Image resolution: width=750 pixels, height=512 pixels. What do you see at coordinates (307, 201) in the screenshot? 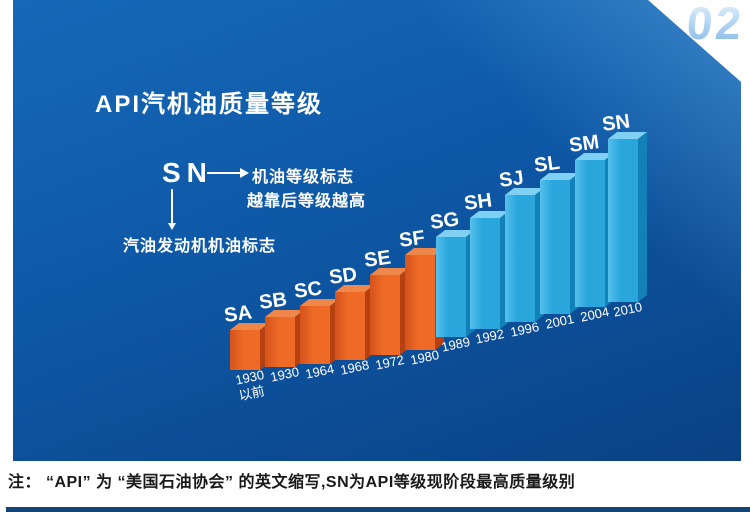
I see `callout-grade-mark-sub: 越靠后等级越高` at bounding box center [307, 201].